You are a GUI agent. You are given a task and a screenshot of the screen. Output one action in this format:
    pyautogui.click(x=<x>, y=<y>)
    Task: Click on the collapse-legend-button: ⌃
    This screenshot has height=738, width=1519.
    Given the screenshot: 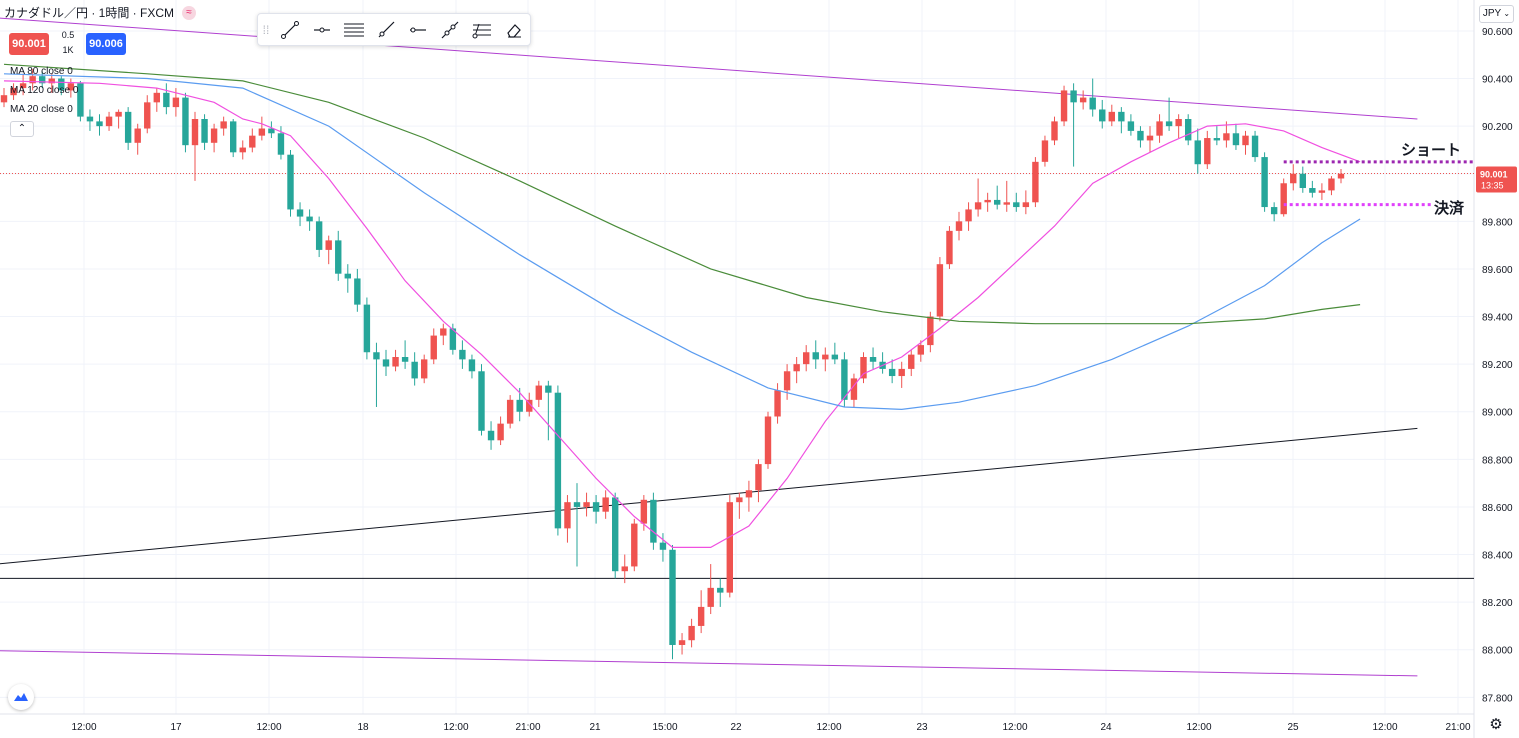 What is the action you would take?
    pyautogui.click(x=22, y=129)
    